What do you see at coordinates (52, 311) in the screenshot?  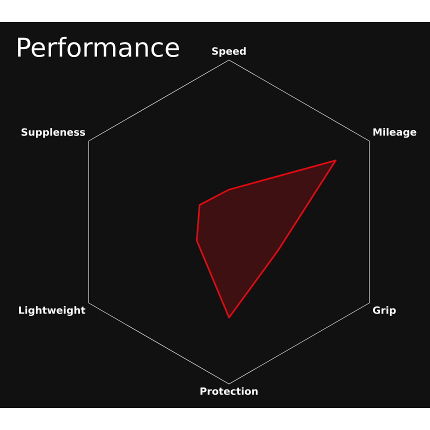 I see `spoke-label: Lightweight` at bounding box center [52, 311].